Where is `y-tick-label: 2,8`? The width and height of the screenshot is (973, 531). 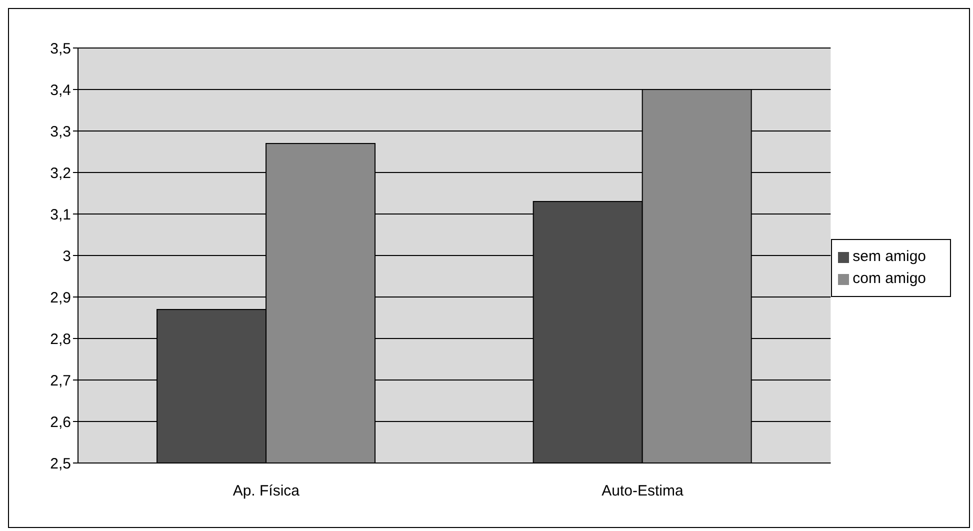 y-tick-label: 2,8 is located at coordinates (60, 339).